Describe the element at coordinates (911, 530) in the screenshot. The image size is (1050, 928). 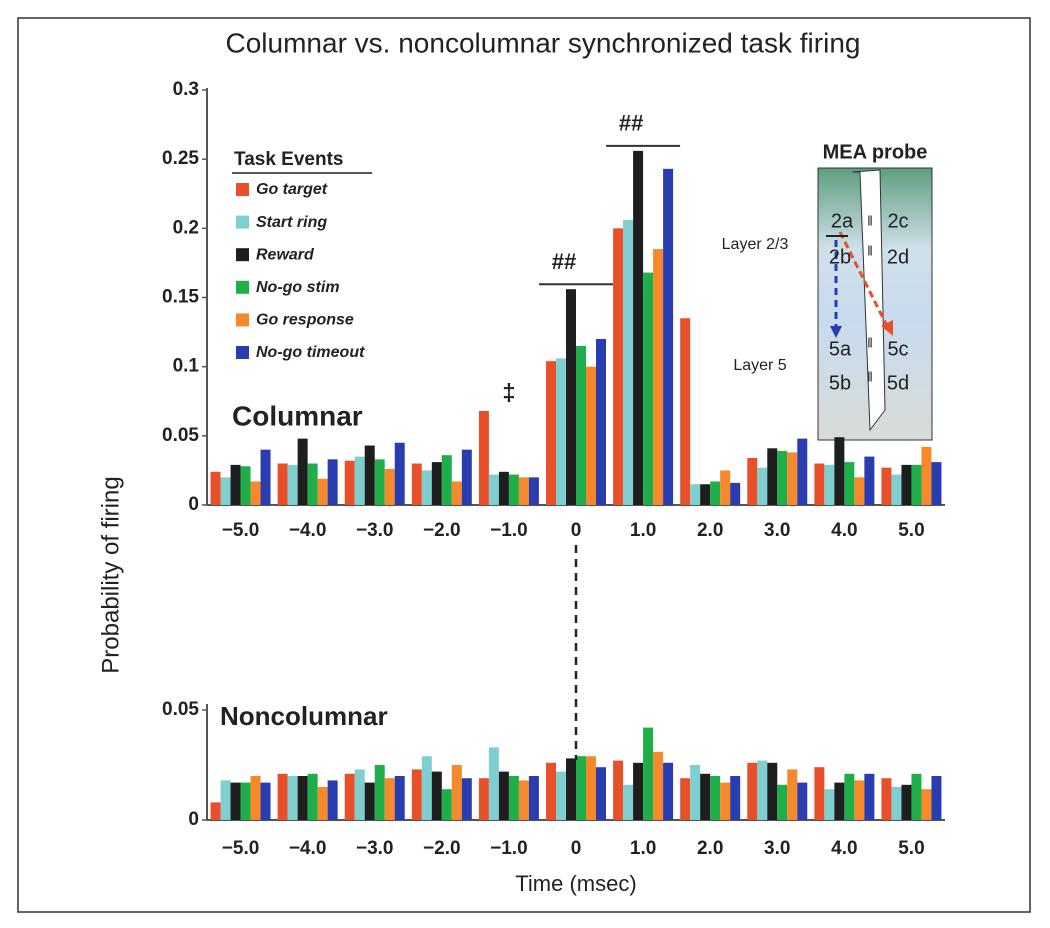
I see `x-tick-label: 5.0` at that location.